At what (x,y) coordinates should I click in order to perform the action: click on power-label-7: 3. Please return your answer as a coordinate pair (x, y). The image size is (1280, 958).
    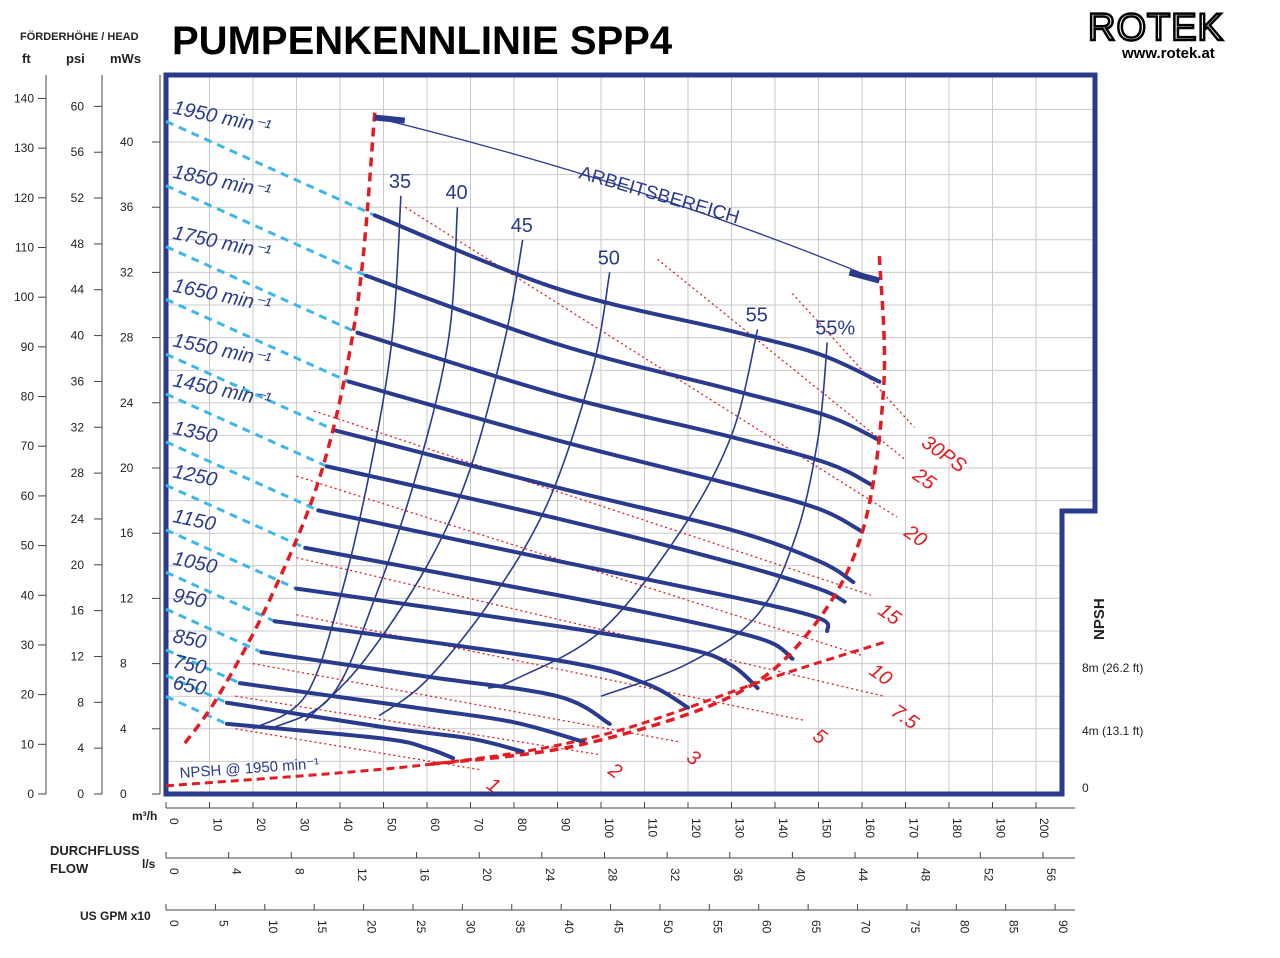
    Looking at the image, I should click on (693, 758).